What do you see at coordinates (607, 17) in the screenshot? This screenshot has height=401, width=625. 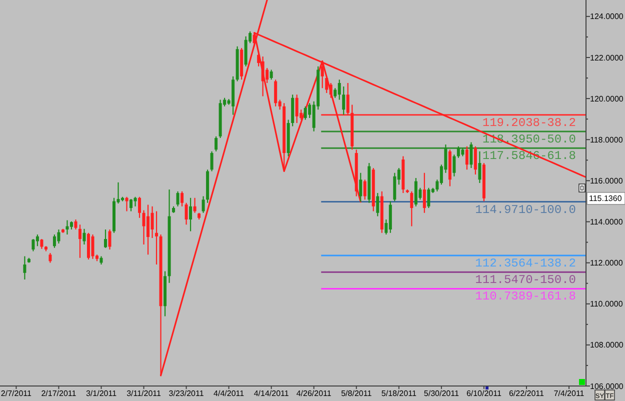 I see `y-tick-label: 124.0000` at bounding box center [607, 17].